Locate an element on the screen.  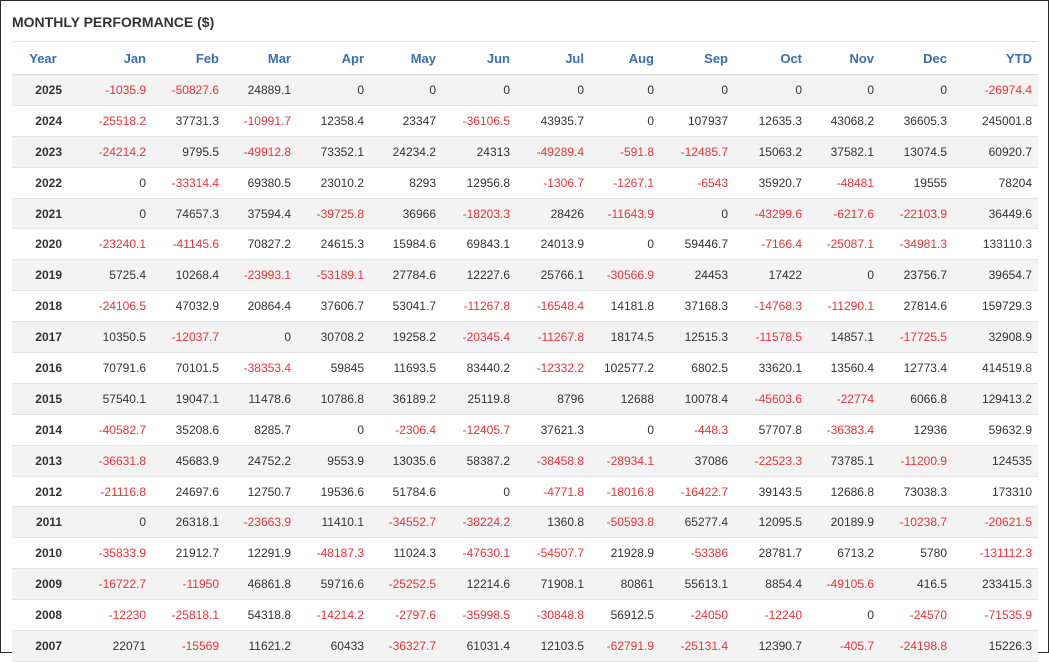
value-cell-aug: -62791.9 is located at coordinates (625, 646).